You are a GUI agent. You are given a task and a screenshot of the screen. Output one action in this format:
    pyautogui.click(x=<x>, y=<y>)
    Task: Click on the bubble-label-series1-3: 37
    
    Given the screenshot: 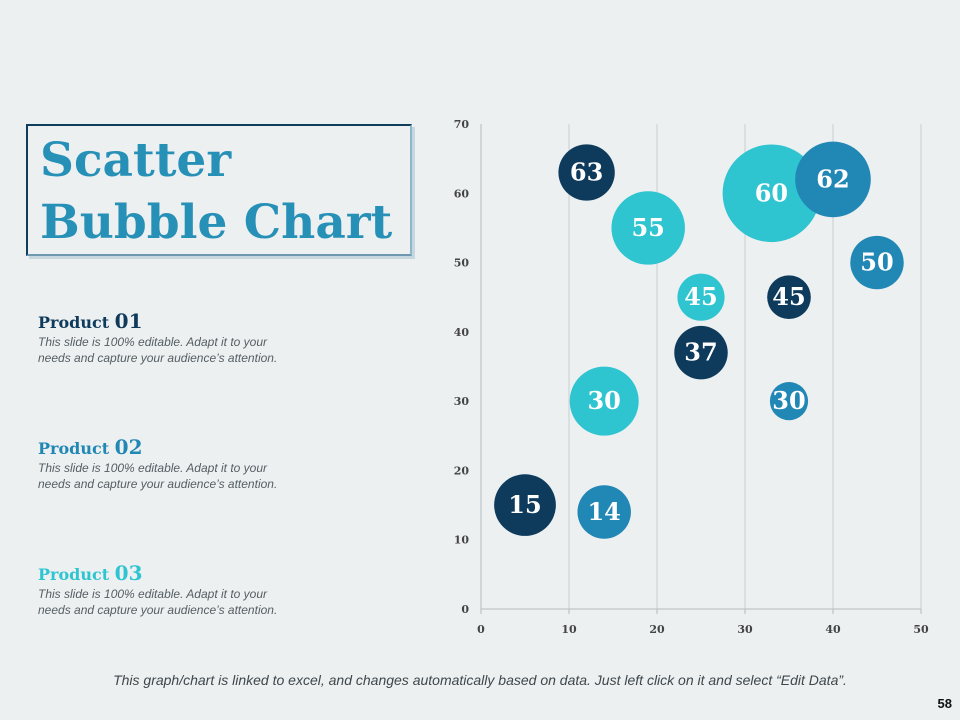 What is the action you would take?
    pyautogui.click(x=700, y=352)
    